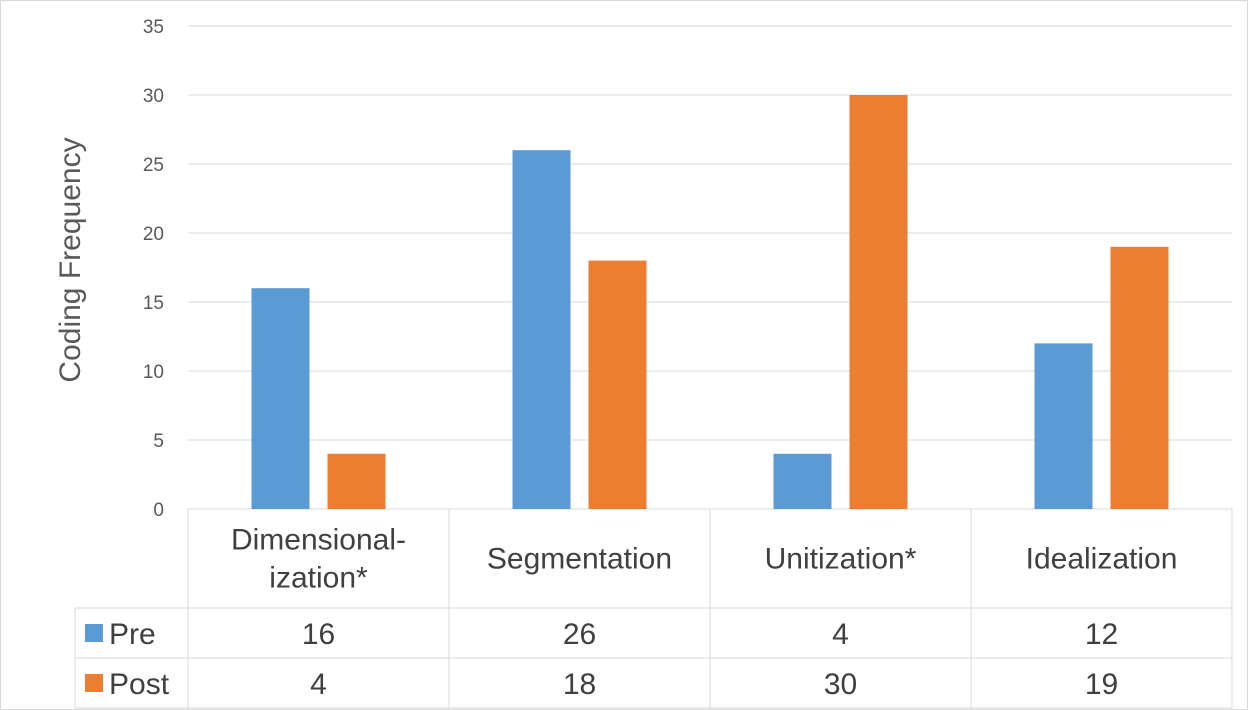  I want to click on category-label: Segmentation, so click(579, 559).